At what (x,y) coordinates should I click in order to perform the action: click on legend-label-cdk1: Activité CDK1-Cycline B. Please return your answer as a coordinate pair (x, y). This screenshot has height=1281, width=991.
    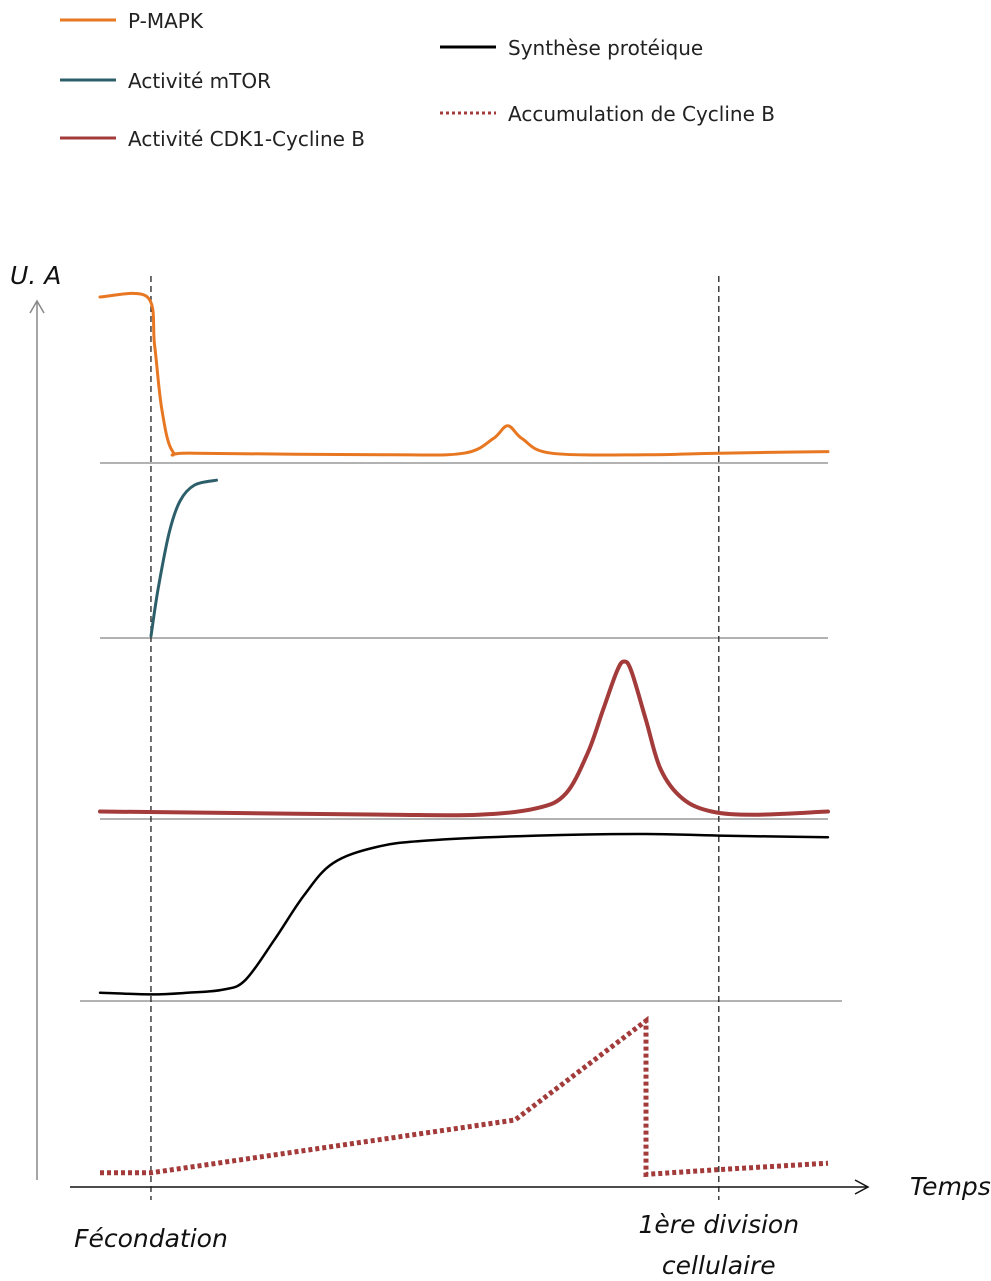
    Looking at the image, I should click on (246, 139).